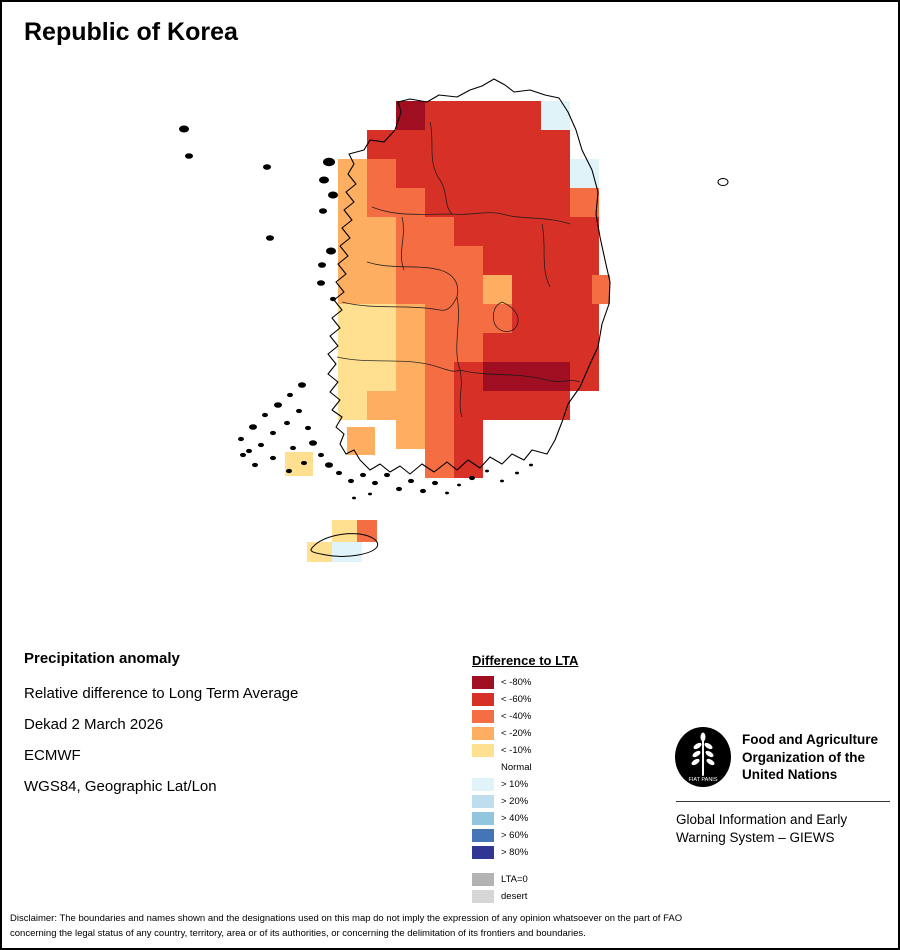 Image resolution: width=900 pixels, height=950 pixels. Describe the element at coordinates (525, 818) in the screenshot. I see `legend-item: > 40%` at that location.